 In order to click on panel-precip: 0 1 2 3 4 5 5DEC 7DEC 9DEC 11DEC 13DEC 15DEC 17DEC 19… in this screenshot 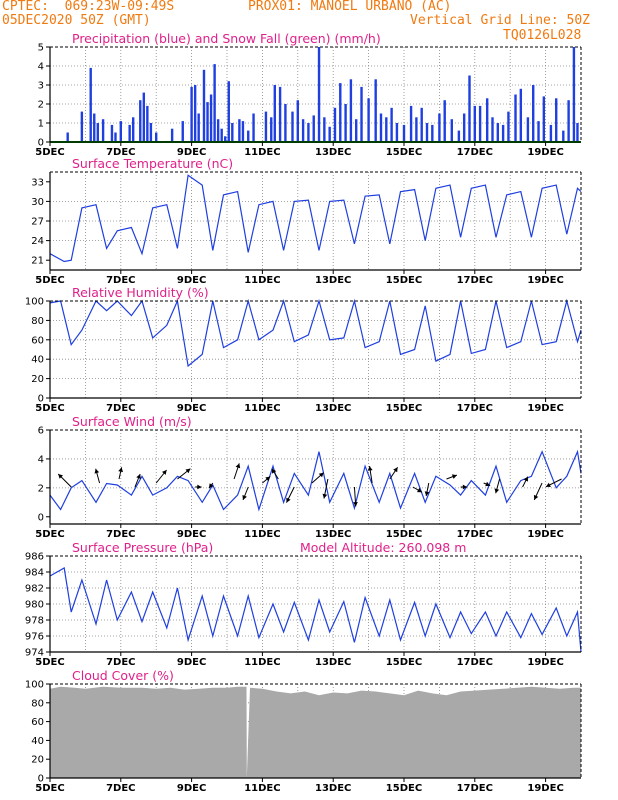, I will do `click(308, 94)`.